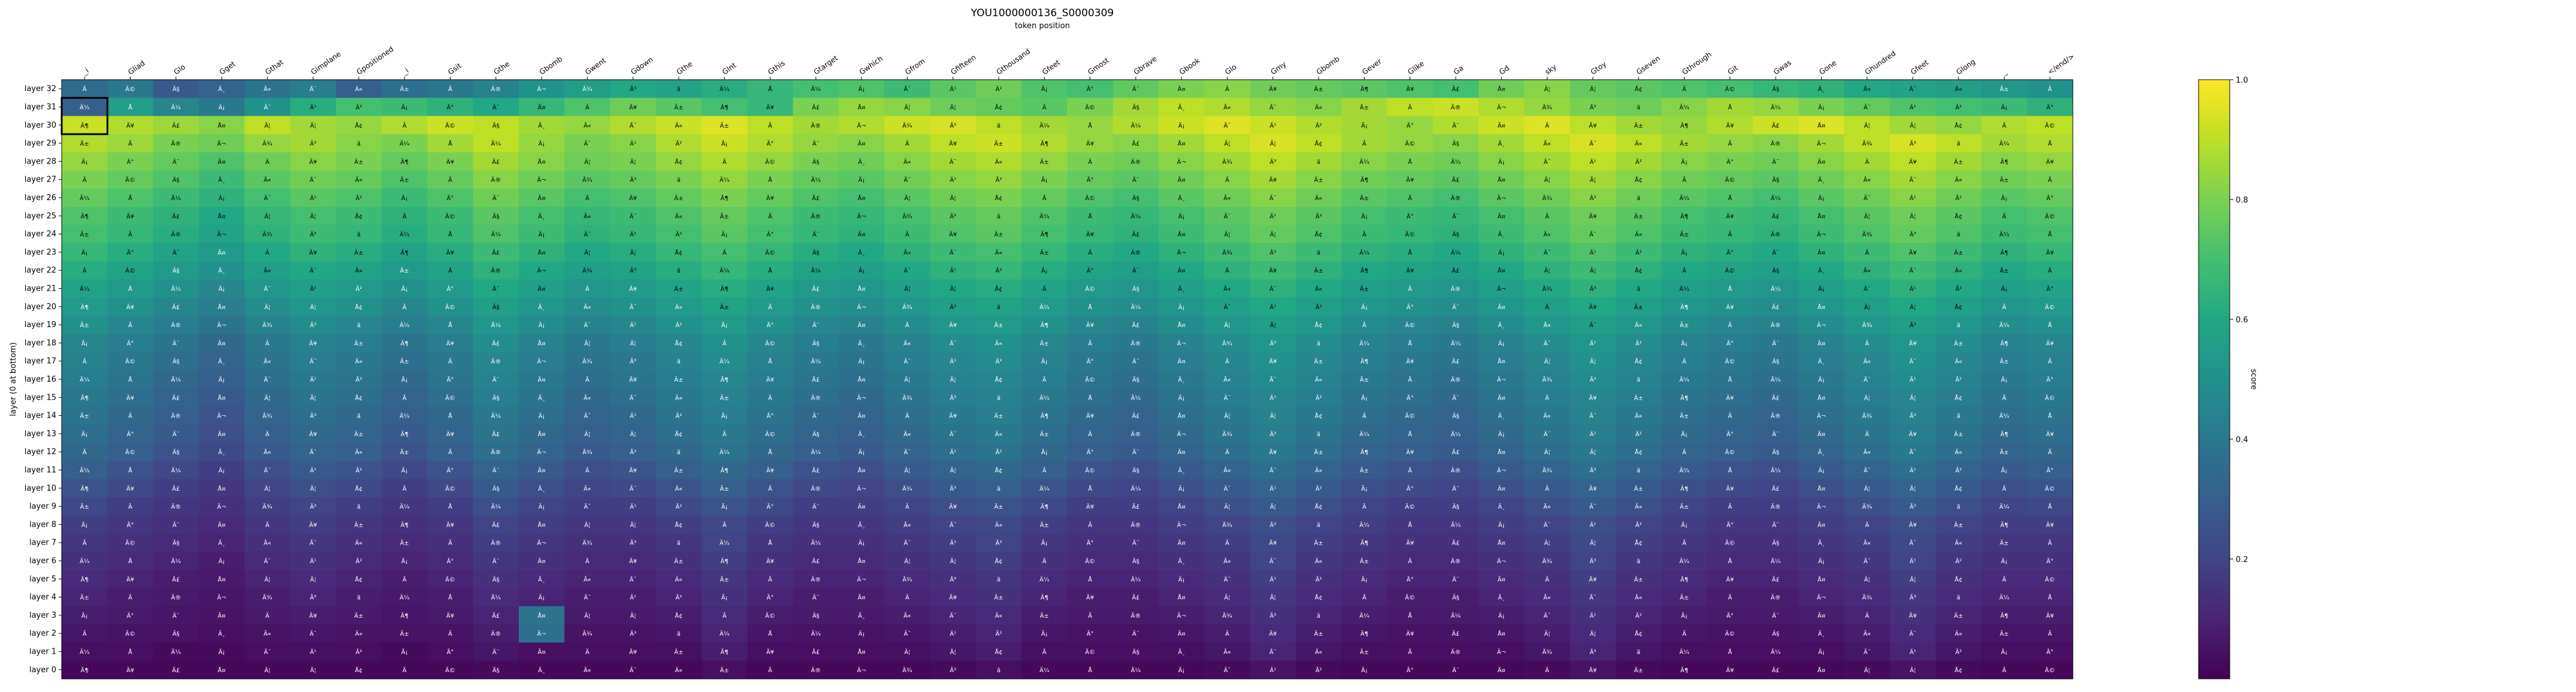 The image size is (2576, 692). I want to click on cell-label: Ã¶, so click(1044, 143).